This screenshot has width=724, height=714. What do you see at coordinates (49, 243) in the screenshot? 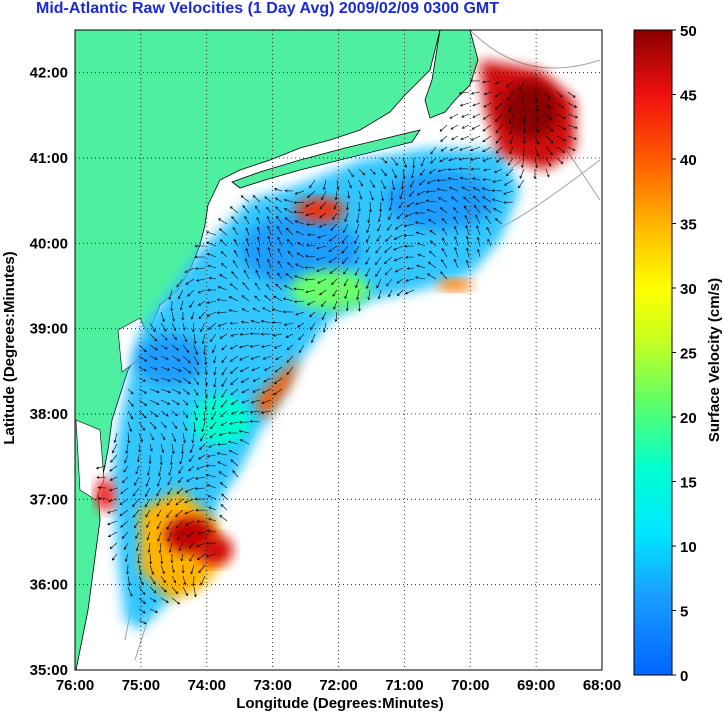
I see `y-tick-label: 40:00` at bounding box center [49, 243].